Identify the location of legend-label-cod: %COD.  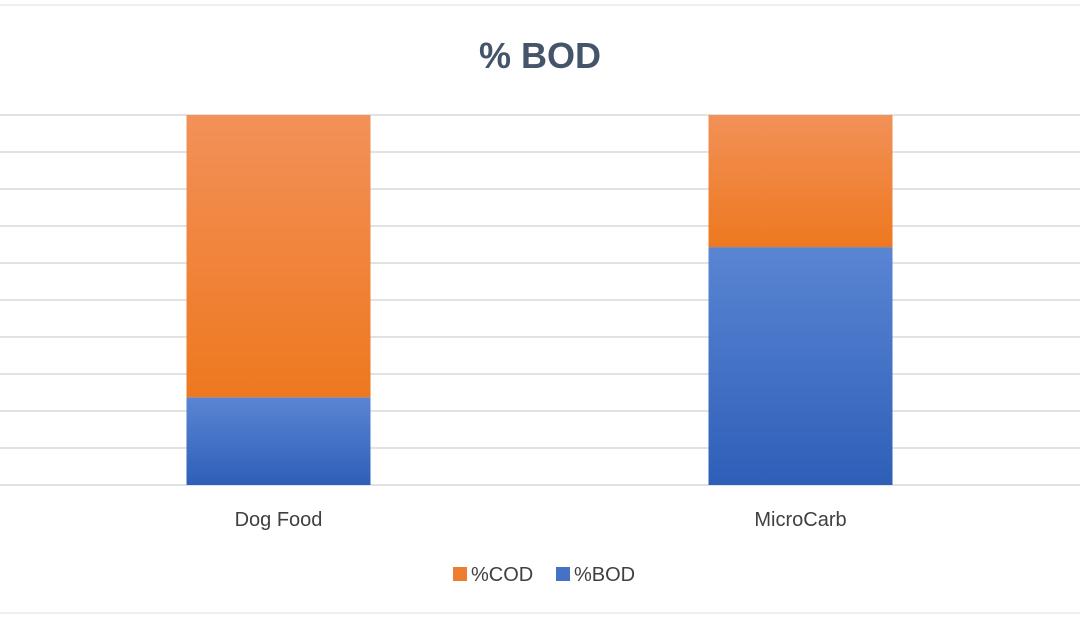
(502, 575).